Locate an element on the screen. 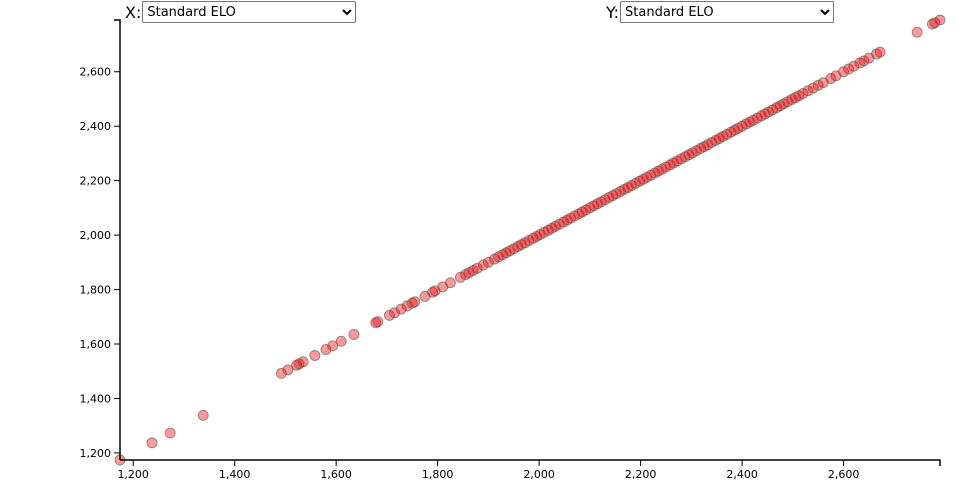 The width and height of the screenshot is (960, 500). x-tick: 1,400 is located at coordinates (235, 470).